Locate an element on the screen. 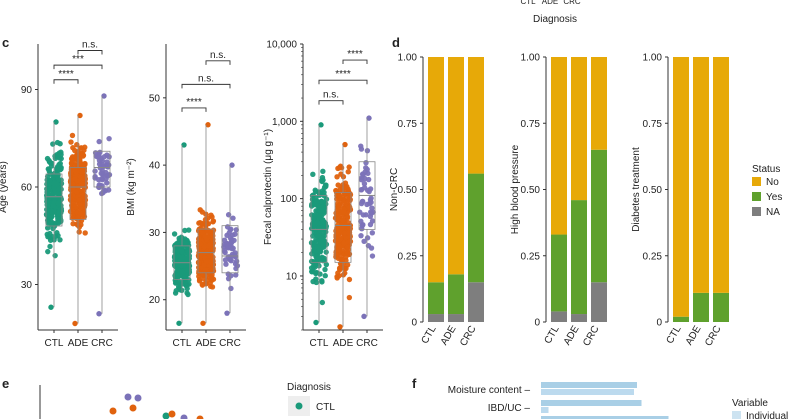 The width and height of the screenshot is (800, 419). bar-segment-yes-crc is located at coordinates (476, 228).